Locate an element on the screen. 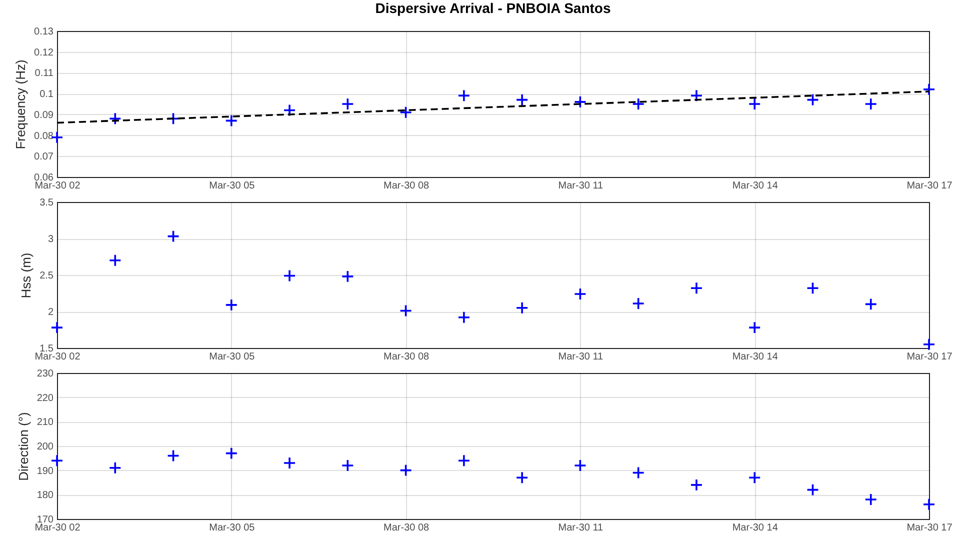 The width and height of the screenshot is (962, 542). y-axis-title: Frequency (Hz) is located at coordinates (20, 105).